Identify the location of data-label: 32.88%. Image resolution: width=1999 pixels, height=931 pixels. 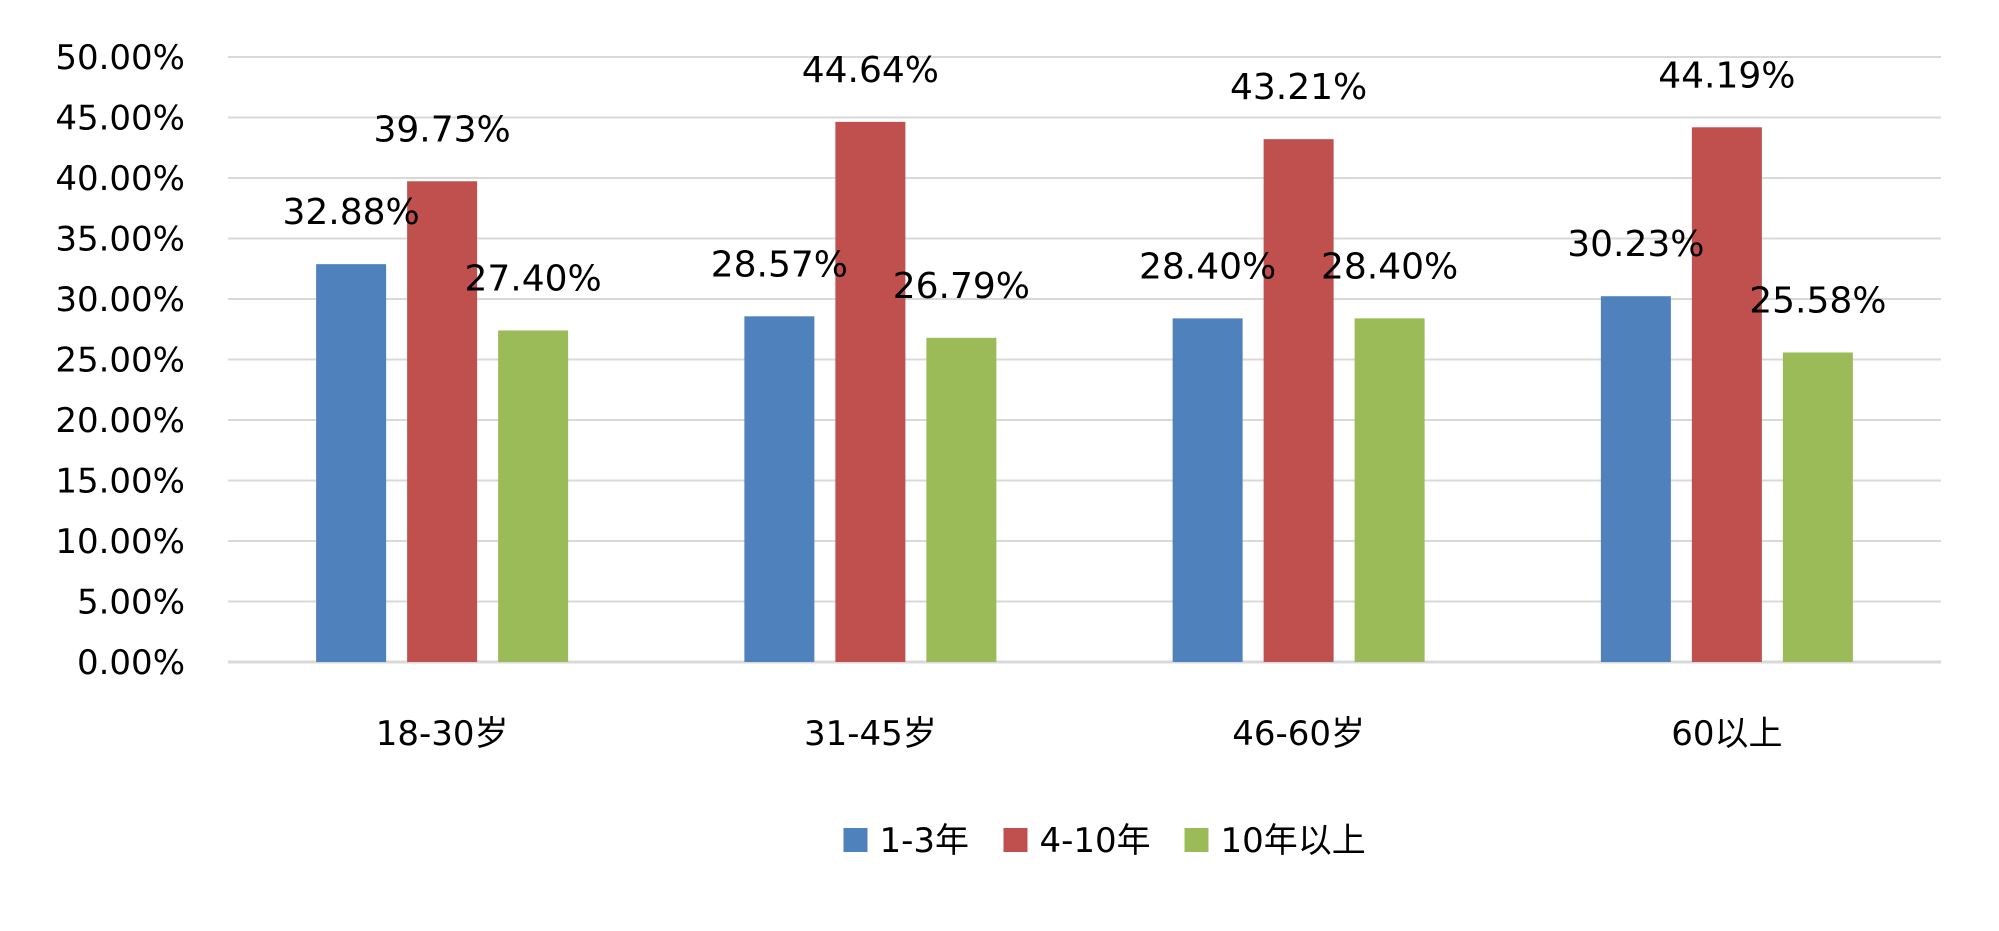
(350, 212).